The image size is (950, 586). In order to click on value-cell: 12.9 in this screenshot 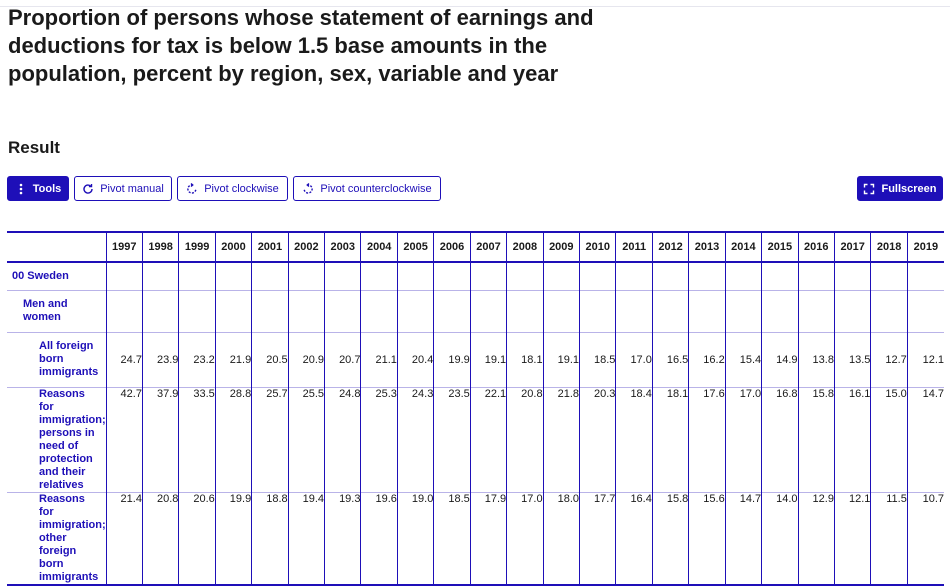, I will do `click(816, 538)`.